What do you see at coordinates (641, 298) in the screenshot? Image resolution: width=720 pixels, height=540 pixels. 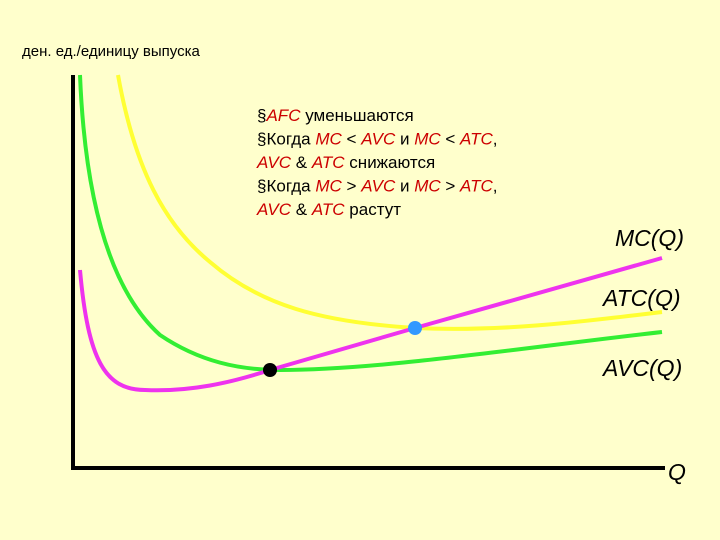 I see `atc-label: ATC(Q)` at bounding box center [641, 298].